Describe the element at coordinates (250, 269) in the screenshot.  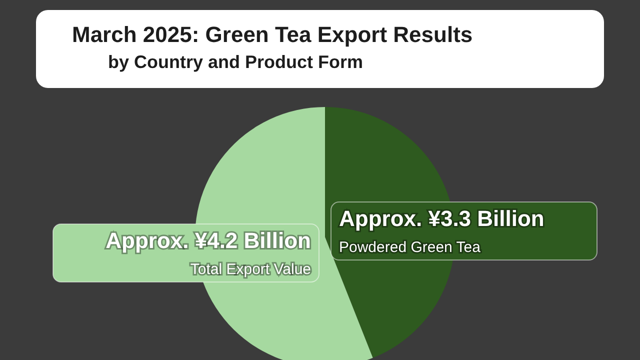
I see `slice-label: Total Export Value` at that location.